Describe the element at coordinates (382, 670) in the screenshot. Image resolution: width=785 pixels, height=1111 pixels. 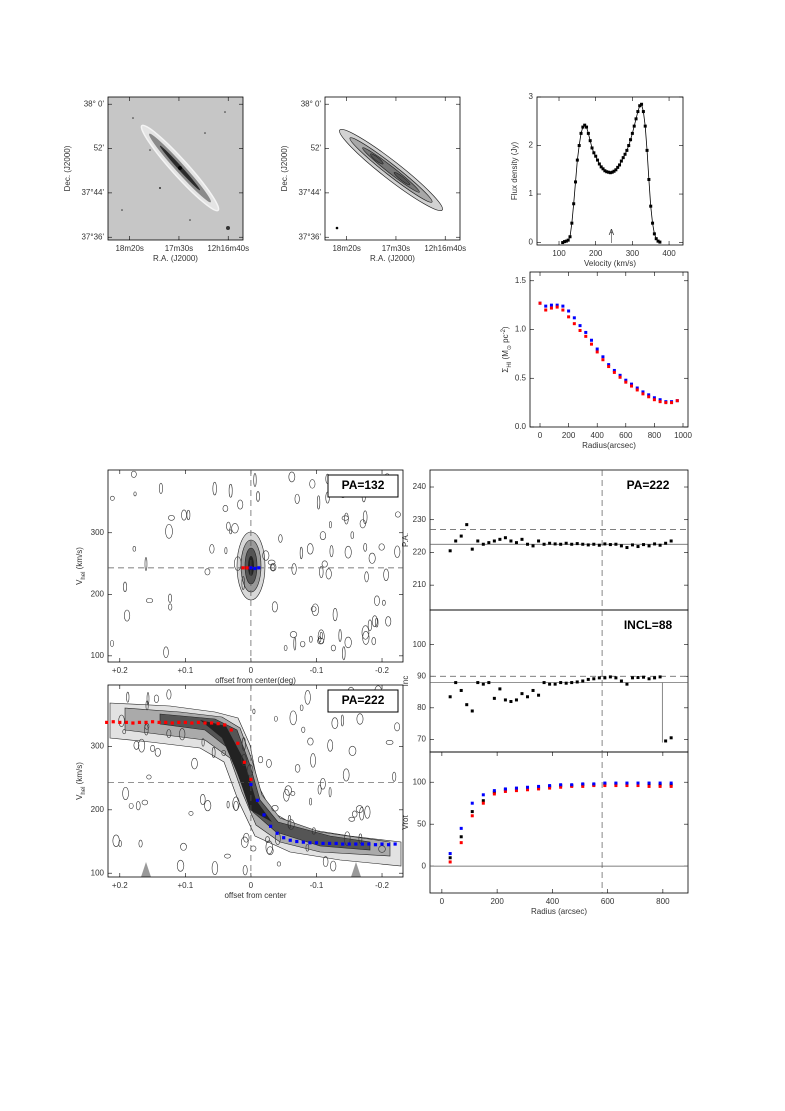
I see `x-tick-label: -0.2` at that location.